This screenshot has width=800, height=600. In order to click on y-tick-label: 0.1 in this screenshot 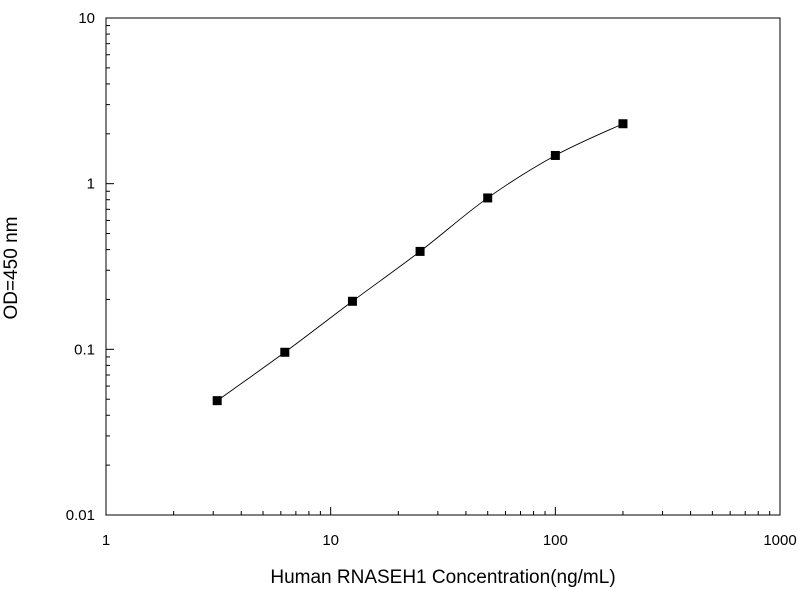, I will do `click(84, 349)`.